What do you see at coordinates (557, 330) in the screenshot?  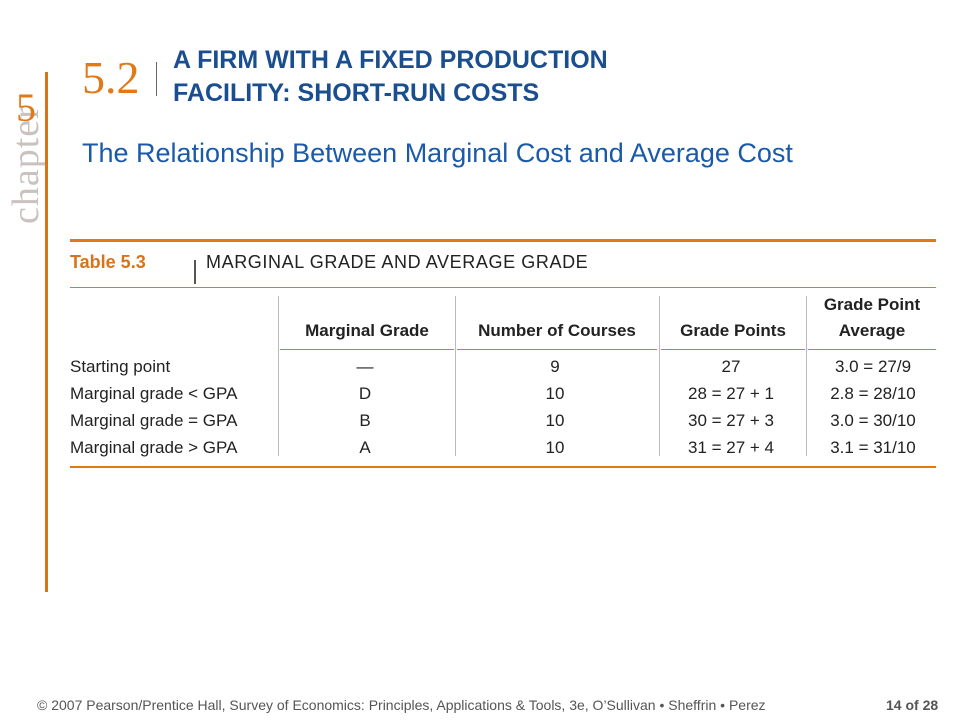 I see `header-number-of-courses: Number of Courses` at bounding box center [557, 330].